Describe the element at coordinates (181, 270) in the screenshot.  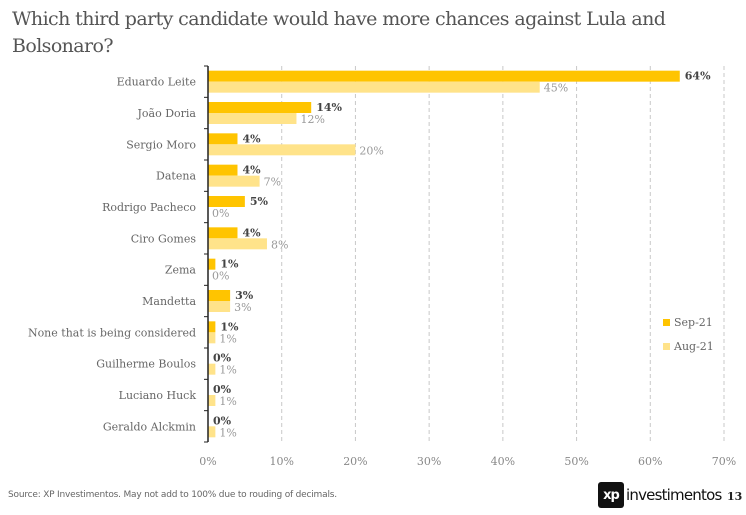
I see `category-label: Zema` at that location.